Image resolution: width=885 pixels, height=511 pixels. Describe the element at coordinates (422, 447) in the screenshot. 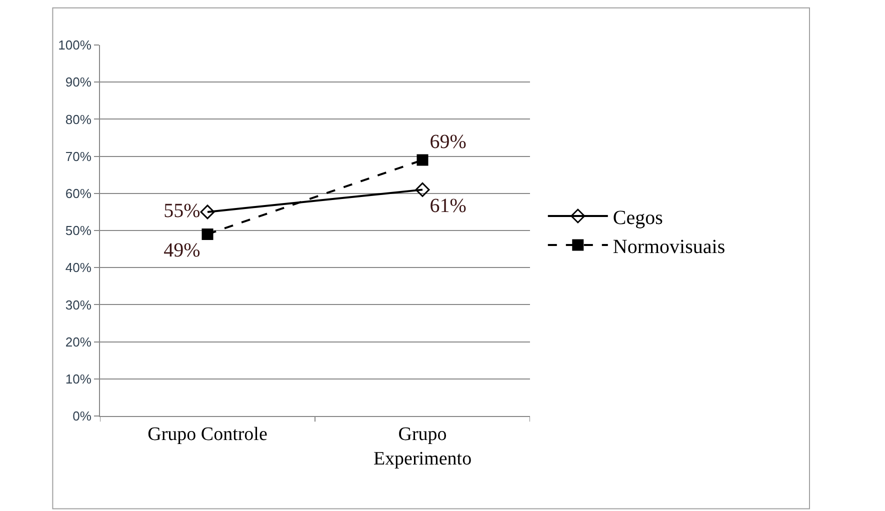

I see `x-tick-label: Grupo Experimento` at that location.